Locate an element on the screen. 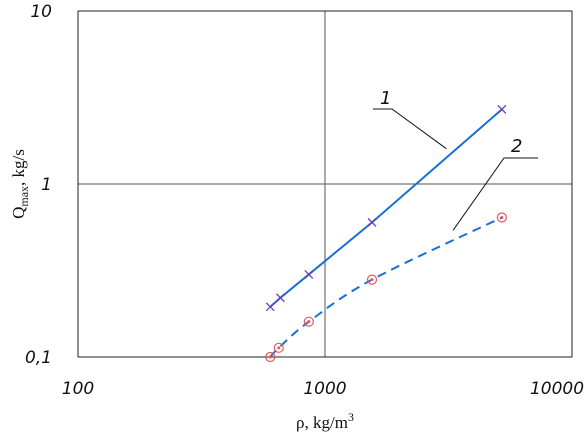 The image size is (585, 435). series-2-line is located at coordinates (386, 287).